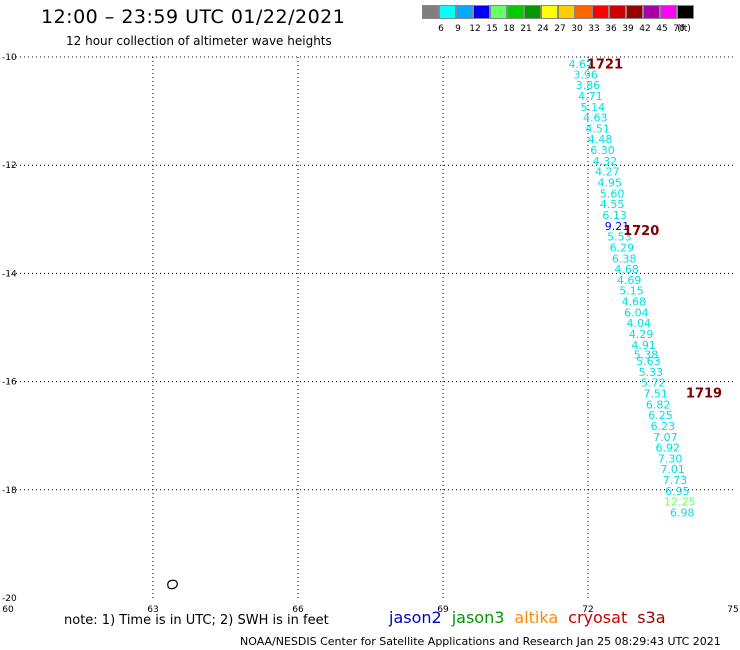 The height and width of the screenshot is (650, 740). Describe the element at coordinates (612, 204) in the screenshot. I see `wave-height-value: 4.55` at that location.